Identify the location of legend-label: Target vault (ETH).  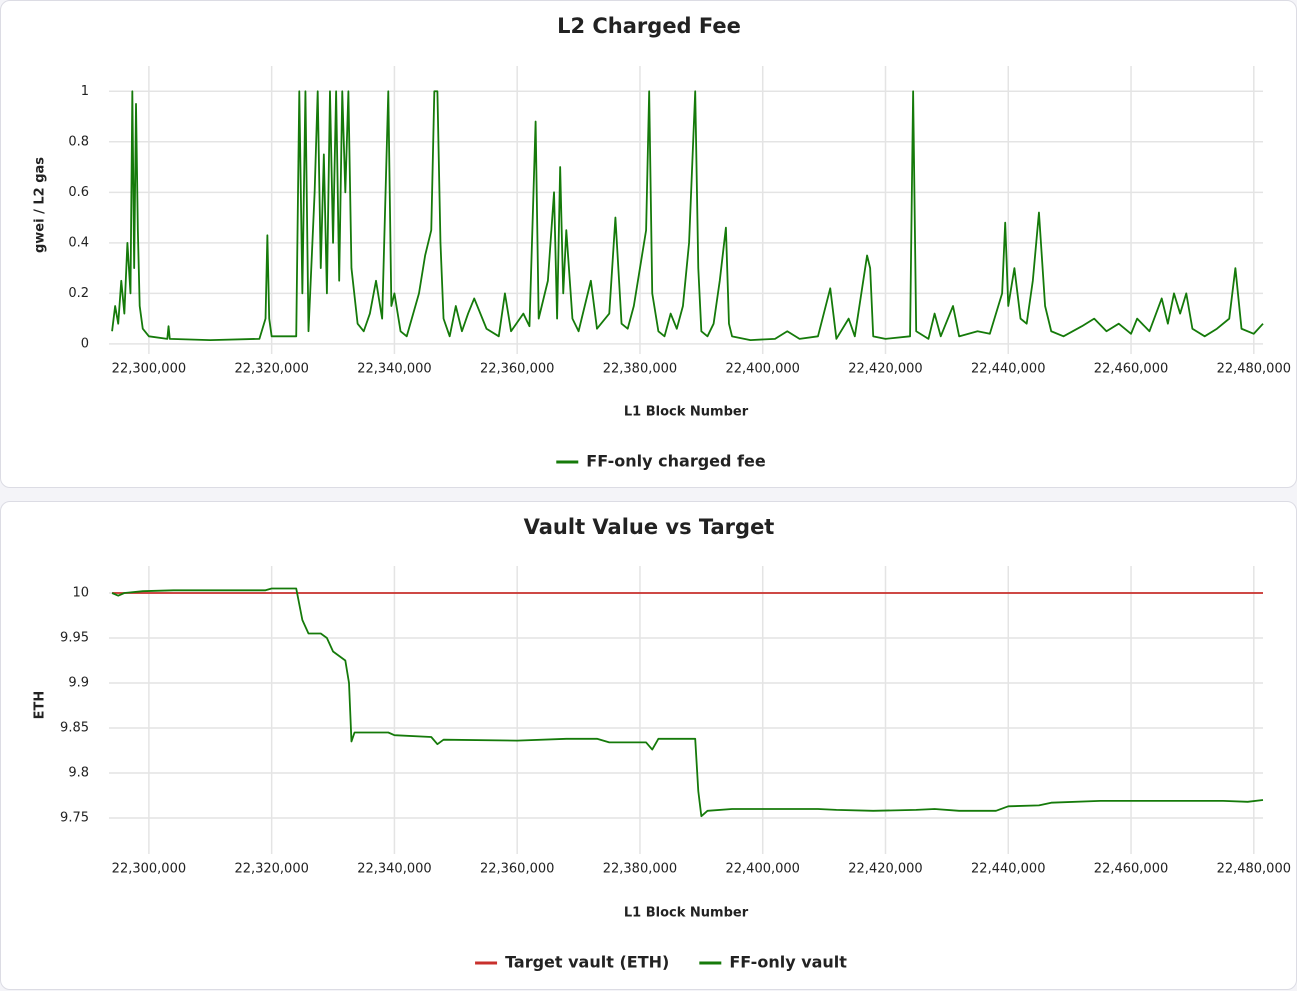
(587, 962).